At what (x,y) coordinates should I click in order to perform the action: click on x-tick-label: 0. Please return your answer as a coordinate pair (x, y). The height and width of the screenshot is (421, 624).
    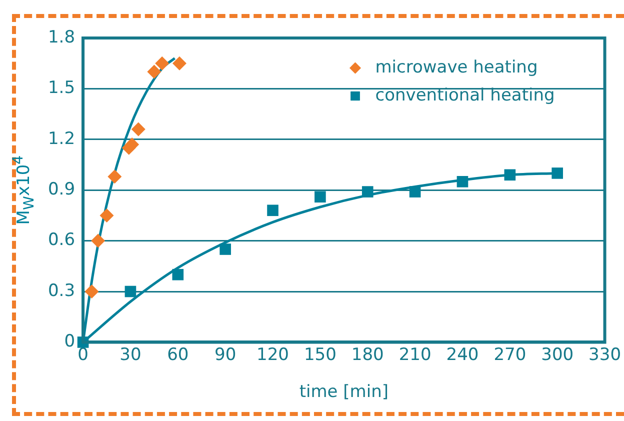
    Looking at the image, I should click on (83, 354).